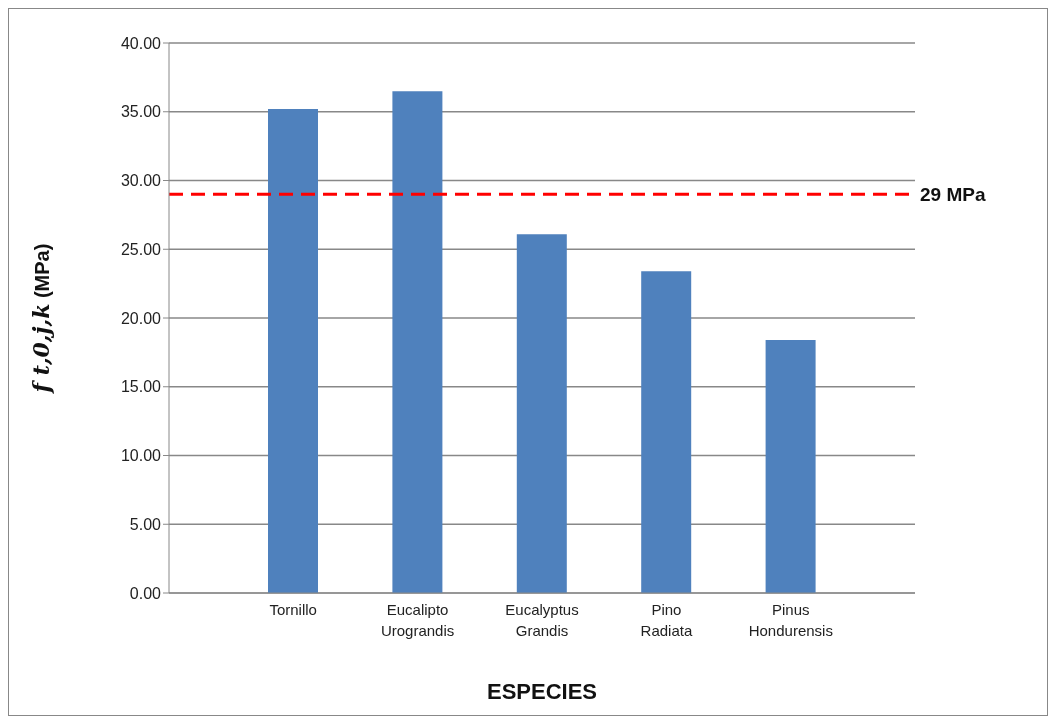 The height and width of the screenshot is (725, 1057). I want to click on x-tick-label: Eucalipto Urograndis, so click(417, 620).